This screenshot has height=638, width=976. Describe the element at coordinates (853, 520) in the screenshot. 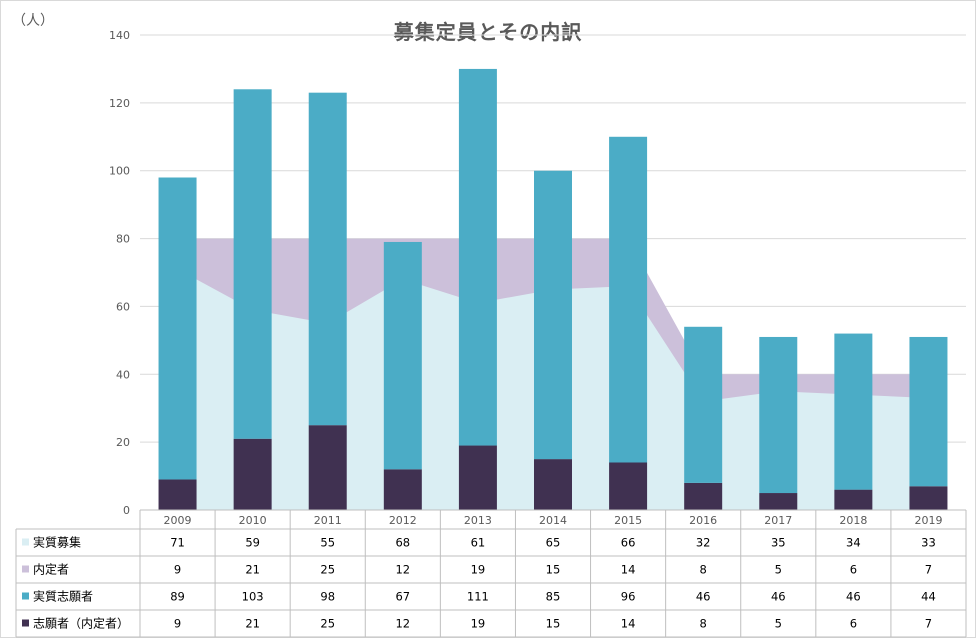

I see `x-tick-label-2018: 2018` at that location.